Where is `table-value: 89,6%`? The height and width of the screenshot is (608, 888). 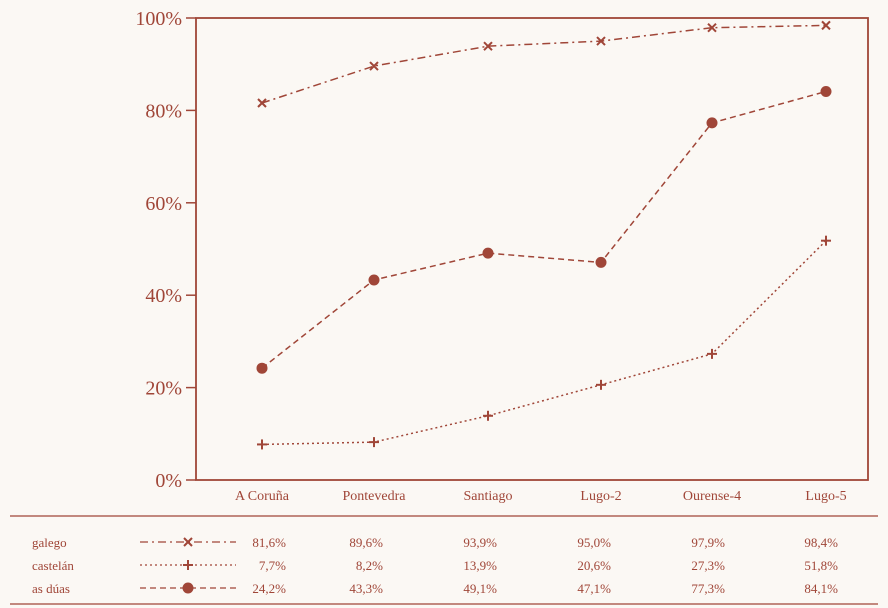
table-value: 89,6% is located at coordinates (366, 542).